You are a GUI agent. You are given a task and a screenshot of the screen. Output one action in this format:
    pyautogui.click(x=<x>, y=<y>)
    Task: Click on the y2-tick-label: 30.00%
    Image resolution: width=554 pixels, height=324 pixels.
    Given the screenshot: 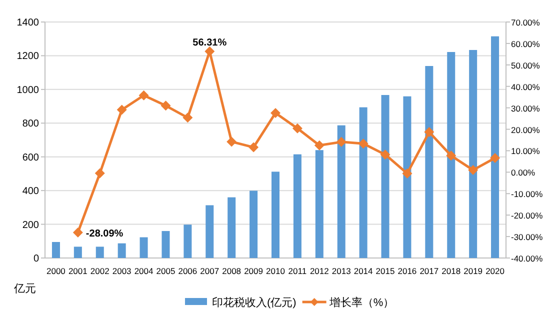 What is the action you would take?
    pyautogui.click(x=525, y=108)
    